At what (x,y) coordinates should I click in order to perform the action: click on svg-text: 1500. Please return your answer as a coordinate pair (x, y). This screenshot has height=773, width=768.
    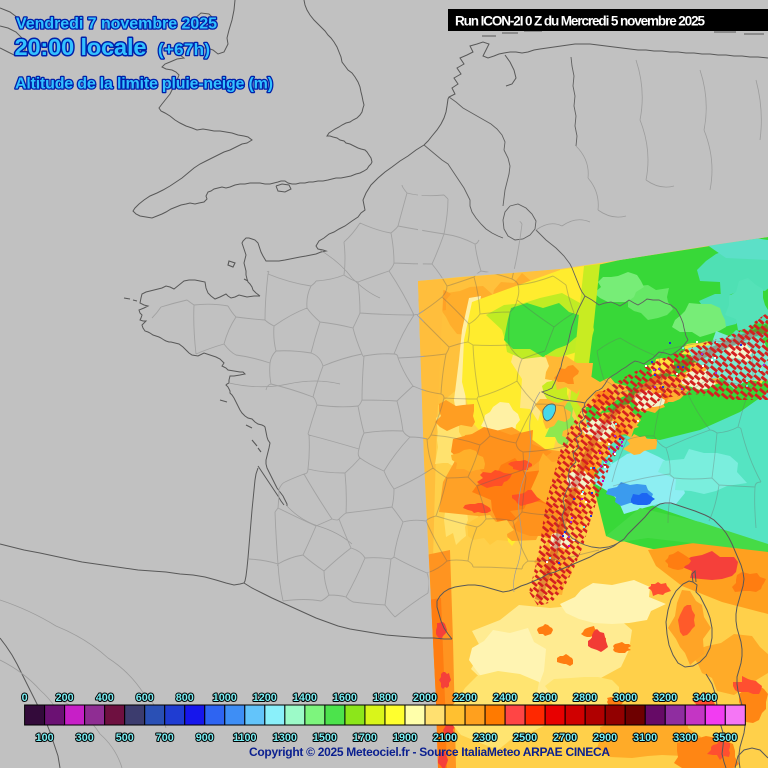
    Looking at the image, I should click on (325, 738).